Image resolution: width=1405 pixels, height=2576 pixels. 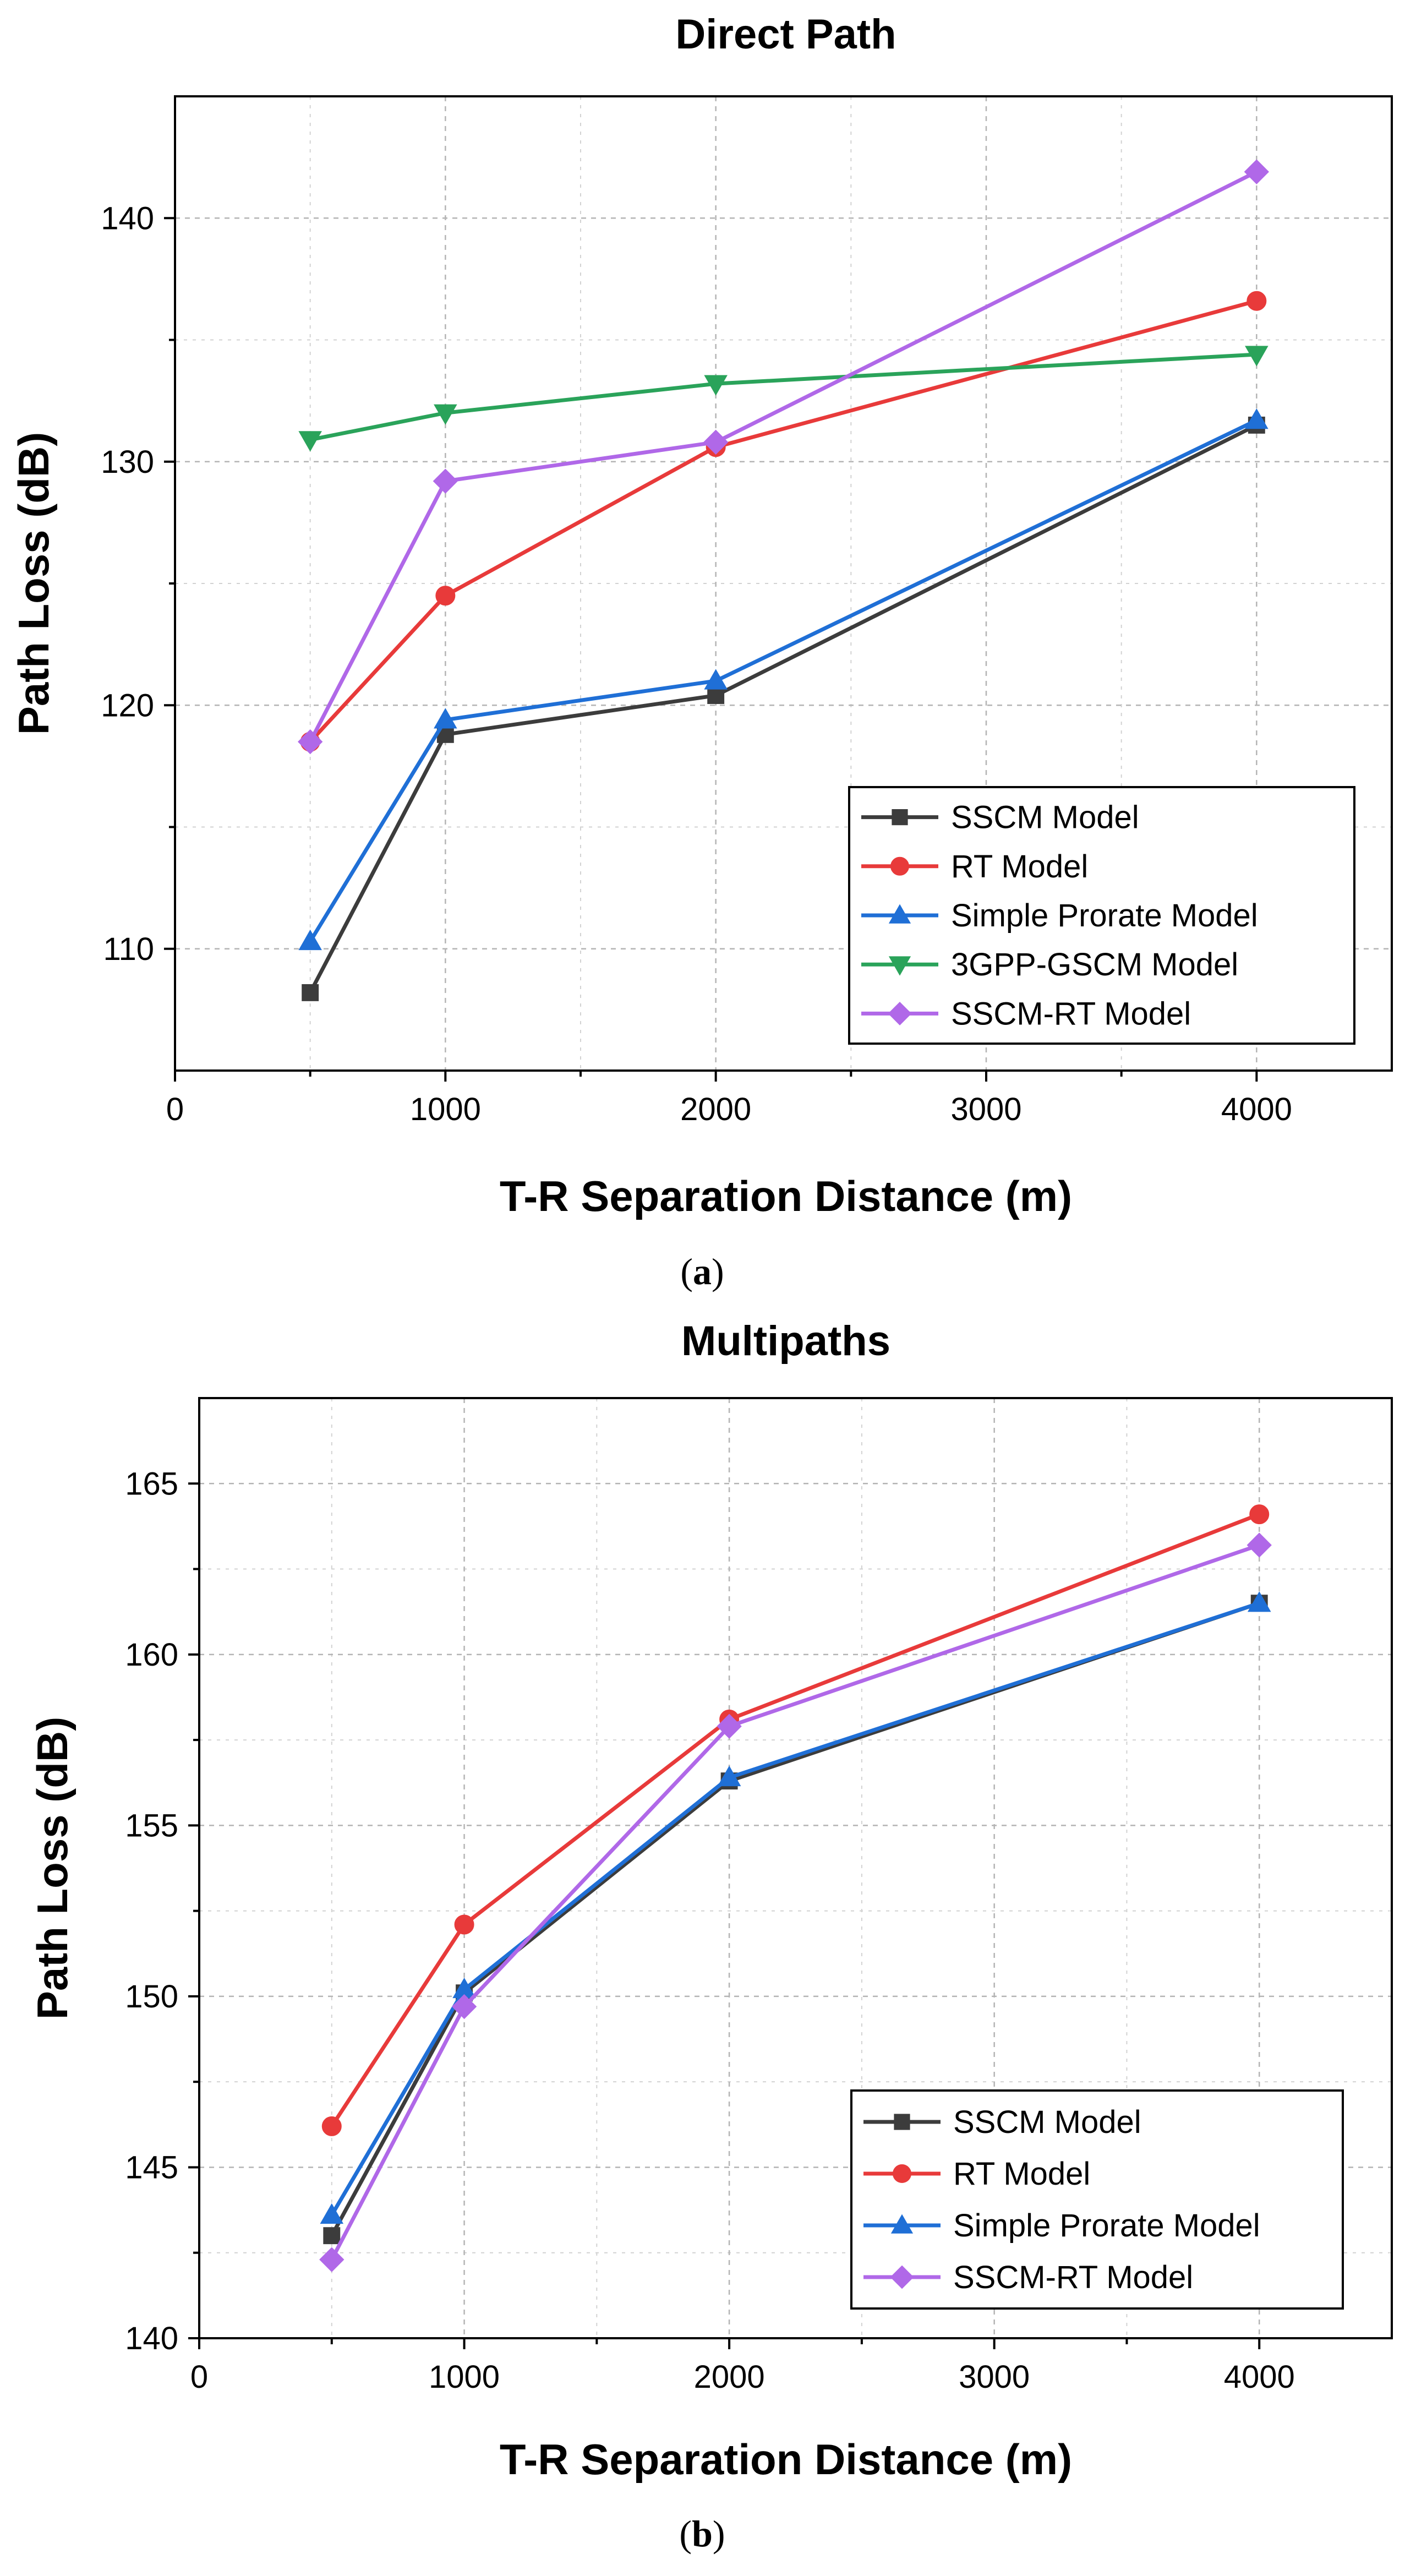 I want to click on series-line-3gpp-gscm-model, so click(x=784, y=397).